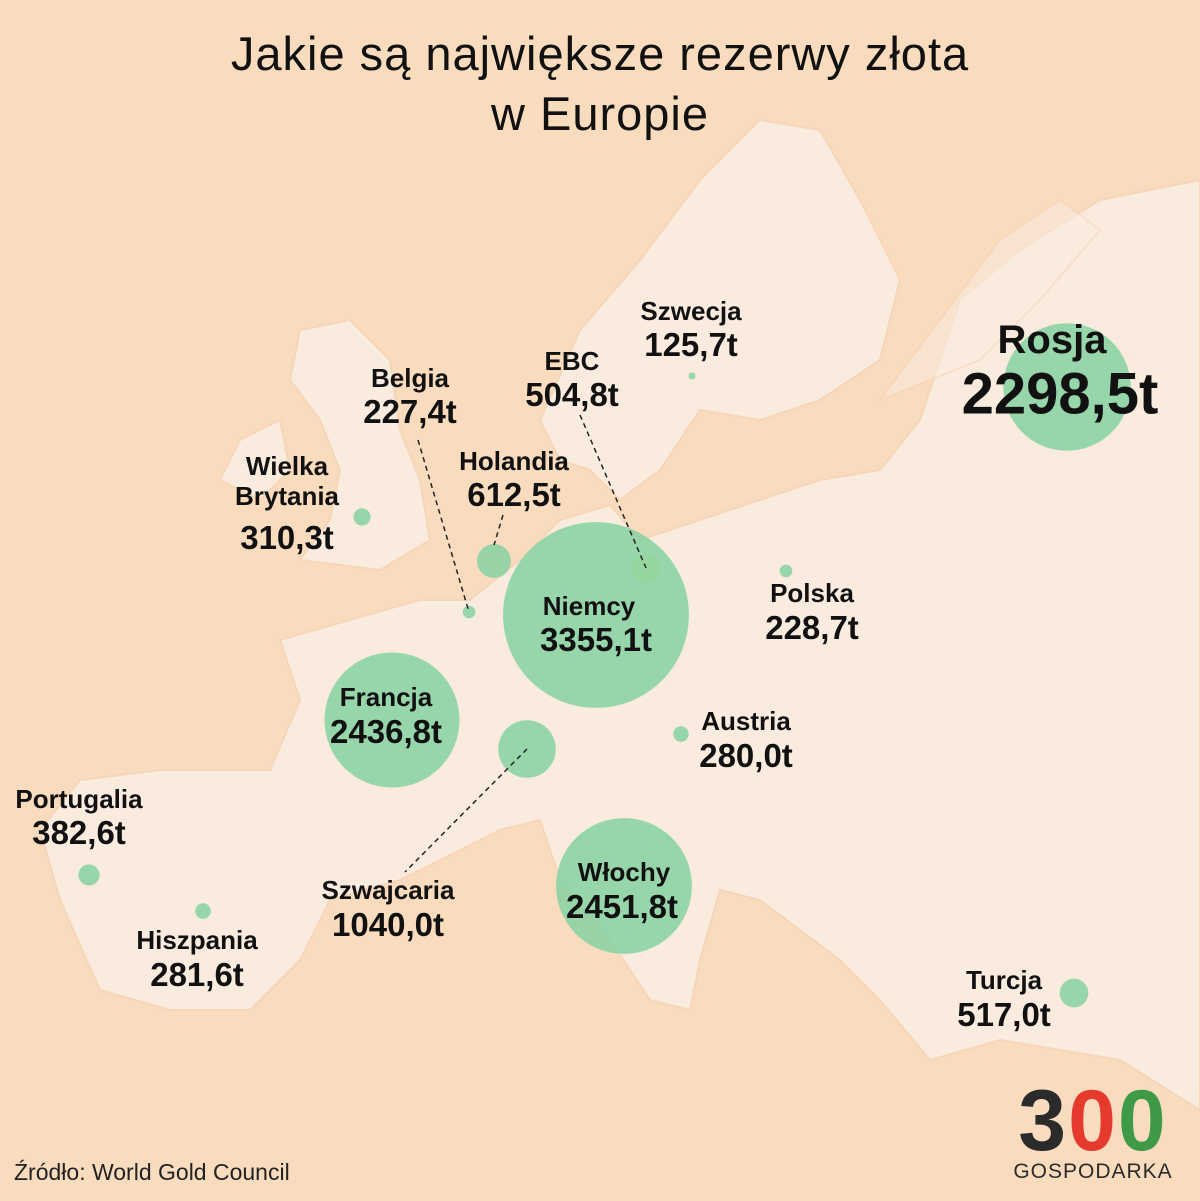  What do you see at coordinates (388, 925) in the screenshot?
I see `value-label: 1040,0t` at bounding box center [388, 925].